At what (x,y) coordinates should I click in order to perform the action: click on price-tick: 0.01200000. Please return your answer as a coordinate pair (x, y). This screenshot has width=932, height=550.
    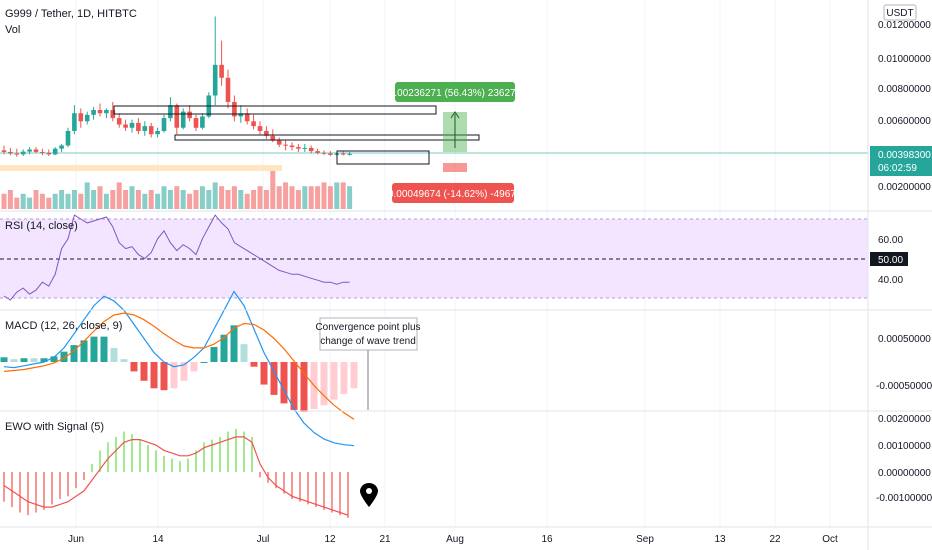
    Looking at the image, I should click on (904, 25).